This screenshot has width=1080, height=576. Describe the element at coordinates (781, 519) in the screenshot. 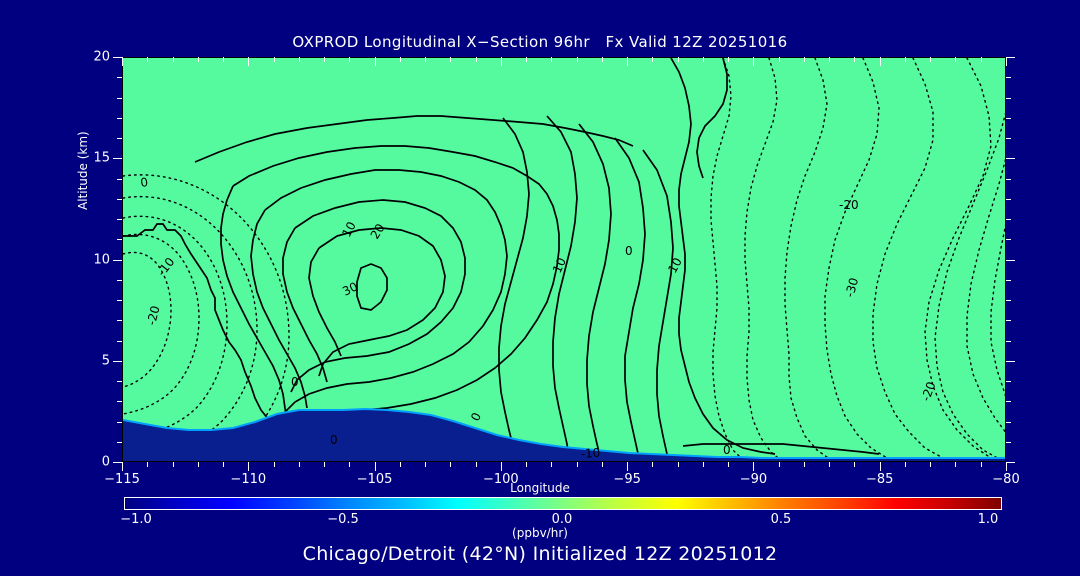

I see `colorbar-tick-label: 0.5` at that location.